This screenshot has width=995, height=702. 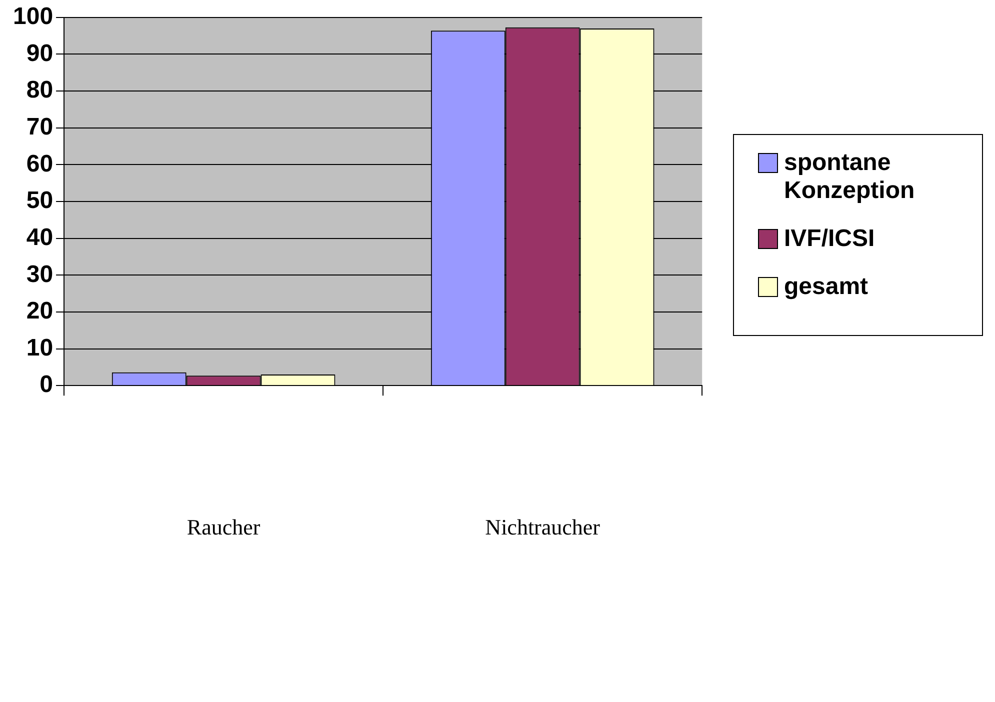 I want to click on legend-label: spontane Konzeption, so click(x=850, y=177).